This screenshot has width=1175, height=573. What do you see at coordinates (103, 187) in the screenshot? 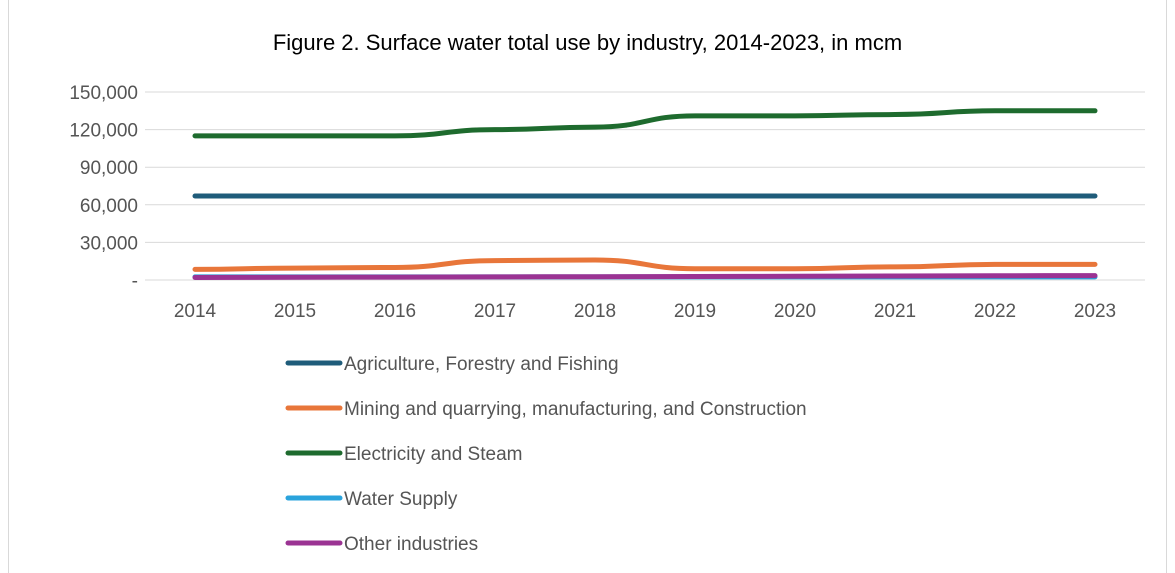
I see `y-axis-ticks: - 30,000 60,000 90,000 120,000 150,000` at bounding box center [103, 187].